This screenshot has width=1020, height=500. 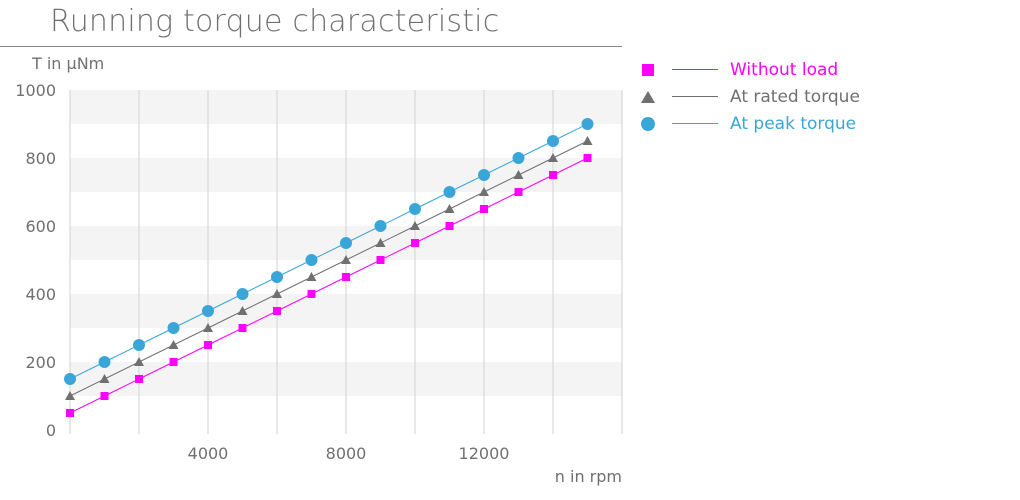 What do you see at coordinates (795, 96) in the screenshot?
I see `legend-label: At rated torque` at bounding box center [795, 96].